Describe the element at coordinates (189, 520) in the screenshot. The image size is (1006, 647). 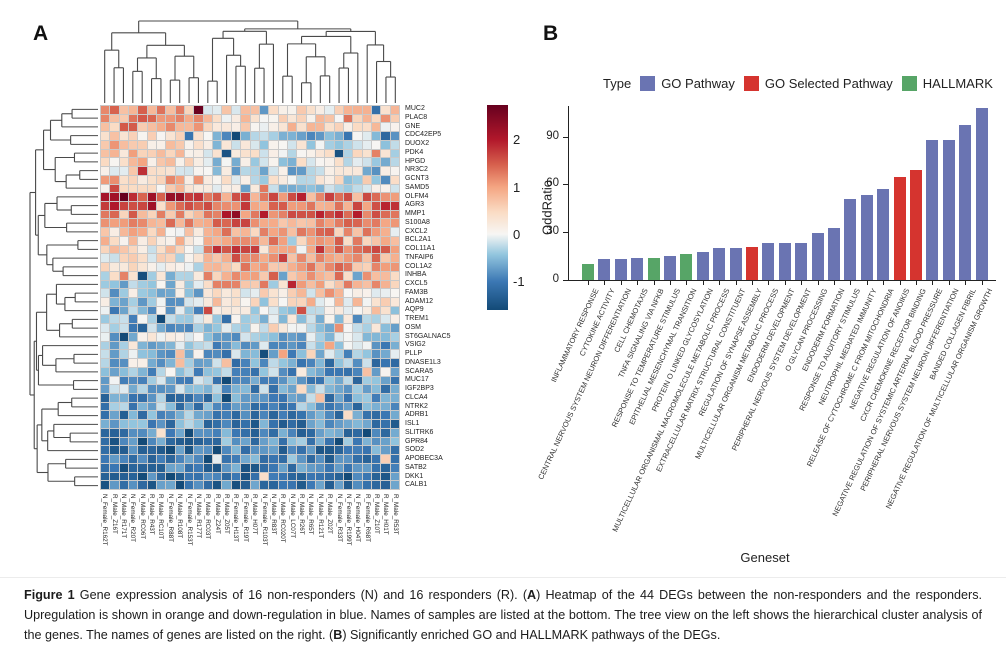
I see `sample-label: N_Female_R153T` at that location.